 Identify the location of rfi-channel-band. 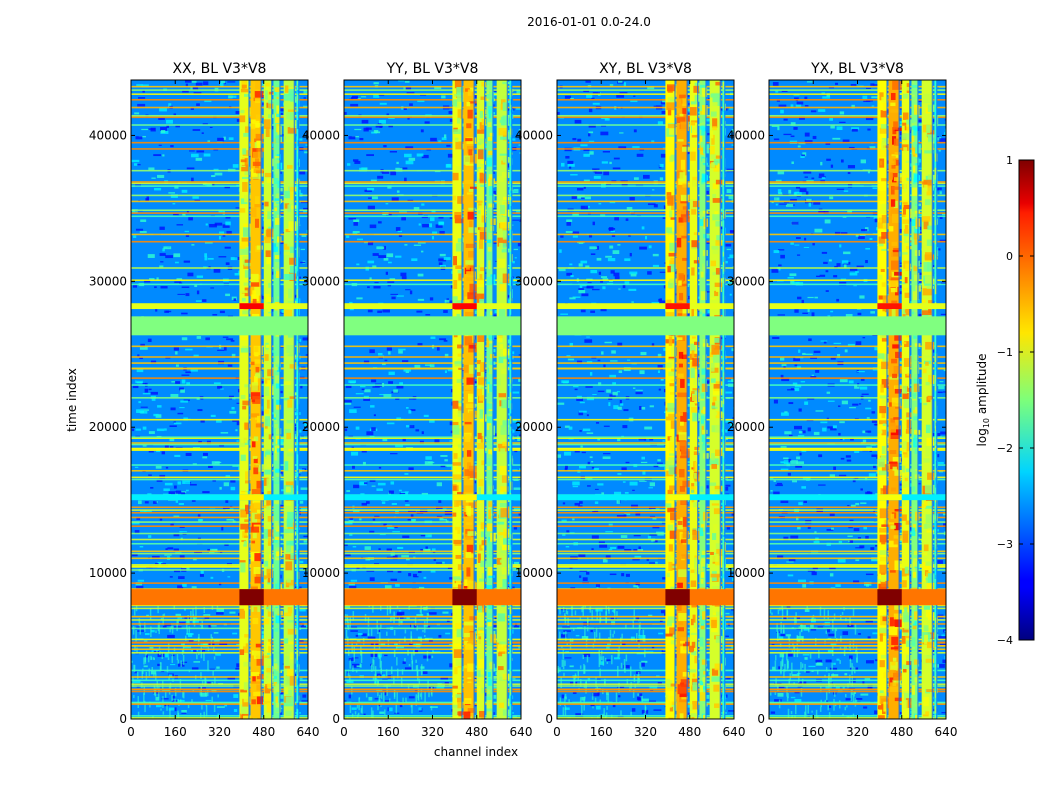
(670, 399).